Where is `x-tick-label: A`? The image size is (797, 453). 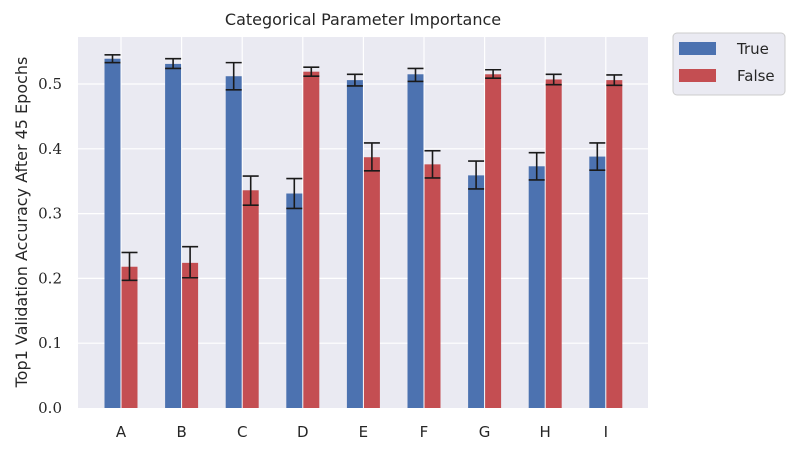
x-tick-label: A is located at coordinates (121, 432).